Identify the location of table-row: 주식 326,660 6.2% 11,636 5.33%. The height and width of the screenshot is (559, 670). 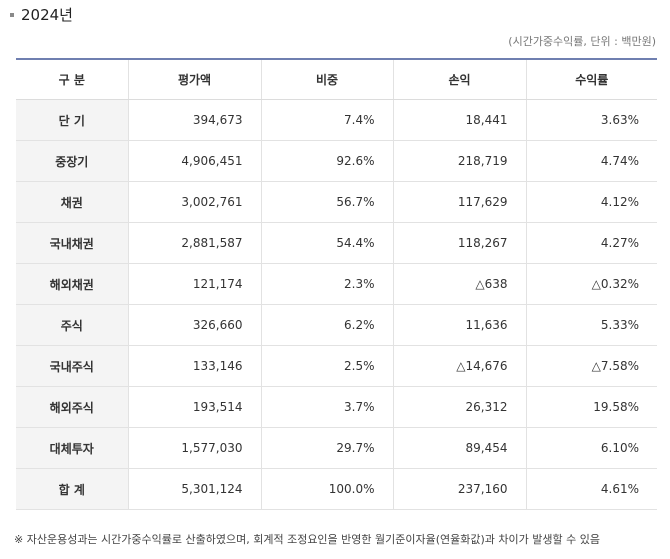
(336, 325).